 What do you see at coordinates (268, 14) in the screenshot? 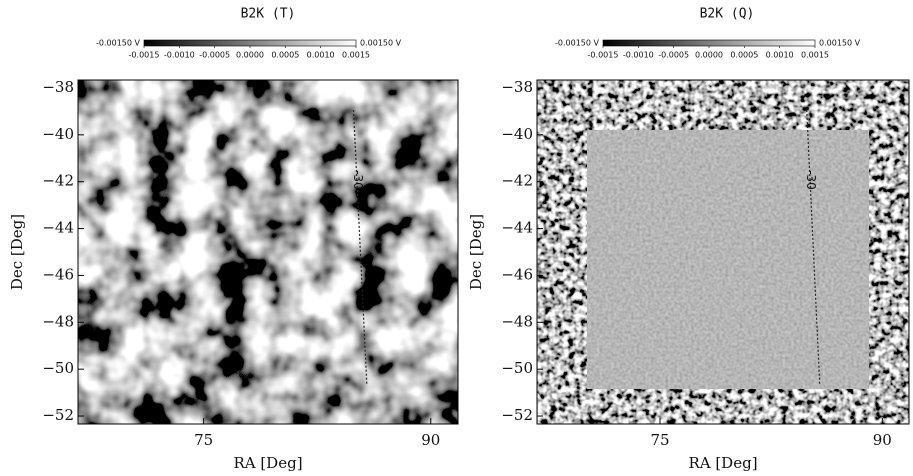
I see `chart-title: B2K (T)` at bounding box center [268, 14].